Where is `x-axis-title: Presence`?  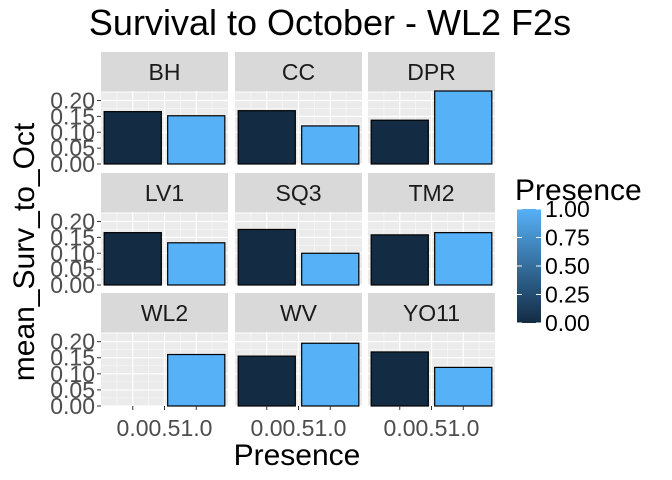 x-axis-title: Presence is located at coordinates (297, 455).